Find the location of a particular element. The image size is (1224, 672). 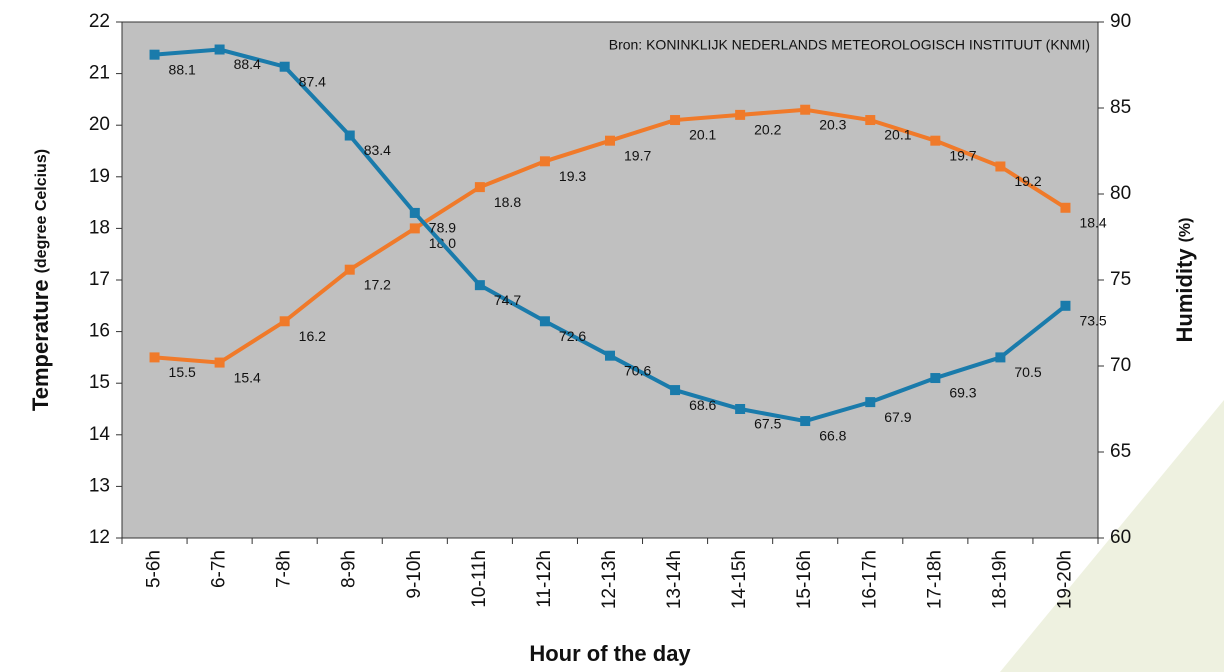

data-label: 88.1 is located at coordinates (182, 69).